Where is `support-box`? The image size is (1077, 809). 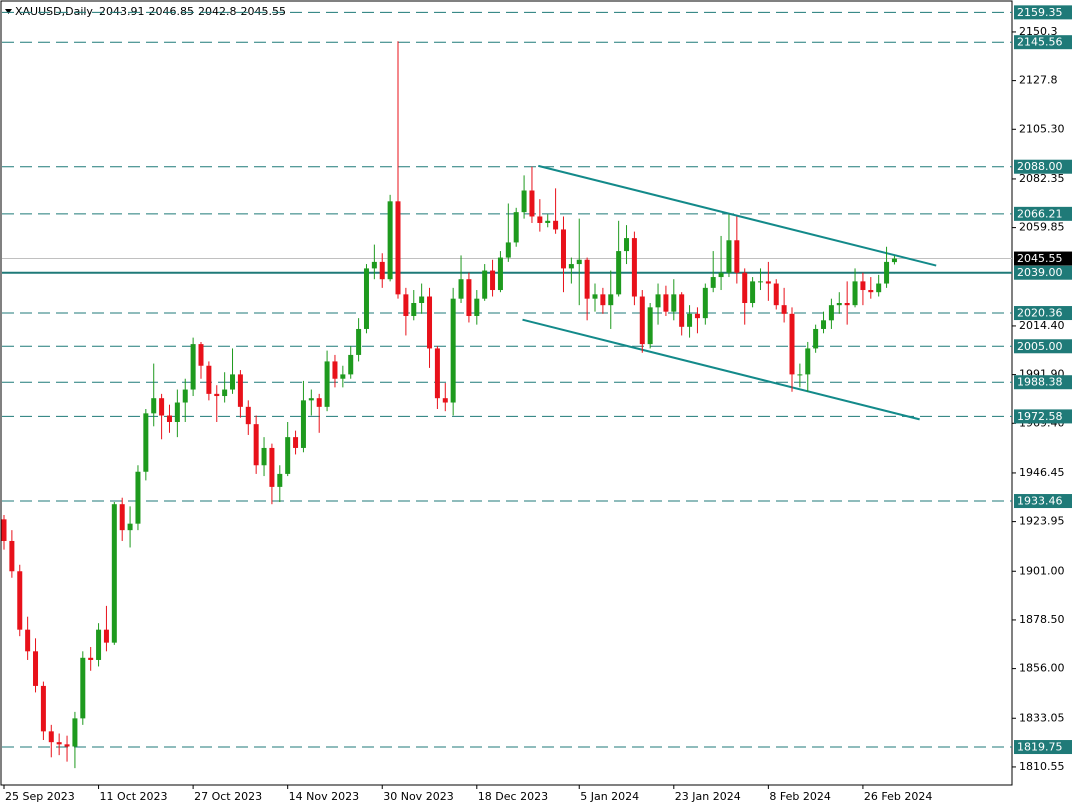
support-box is located at coordinates (1043, 272).